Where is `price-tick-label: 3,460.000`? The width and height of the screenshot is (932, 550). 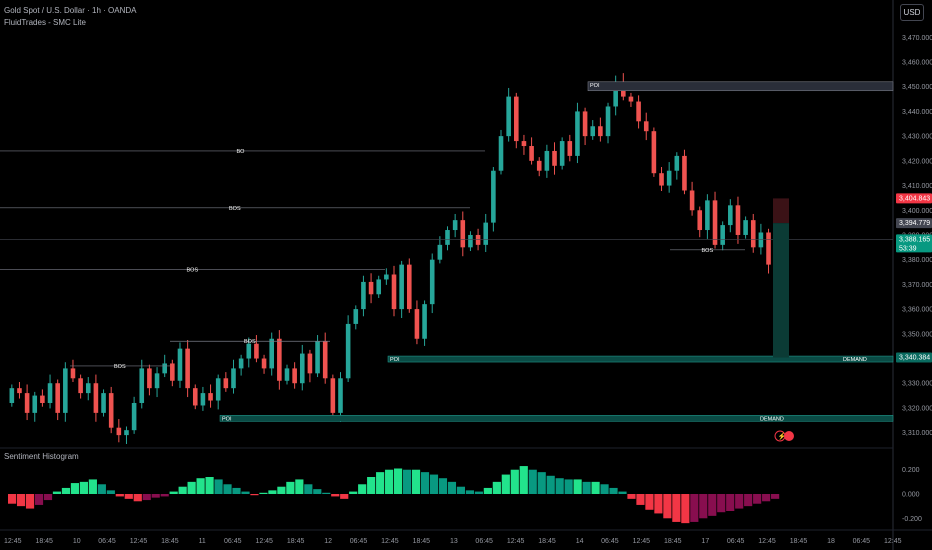 price-tick-label: 3,460.000 is located at coordinates (917, 63).